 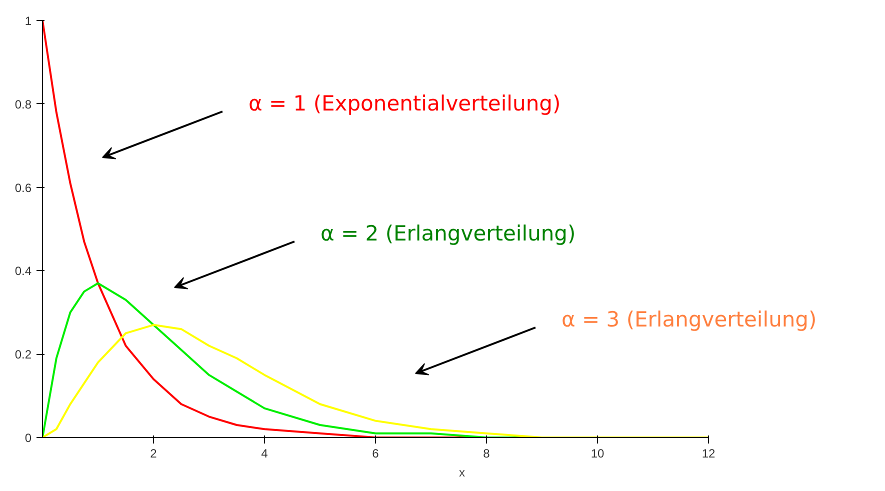 What do you see at coordinates (23, 187) in the screenshot?
I see `y-tick-label: 0.6` at bounding box center [23, 187].